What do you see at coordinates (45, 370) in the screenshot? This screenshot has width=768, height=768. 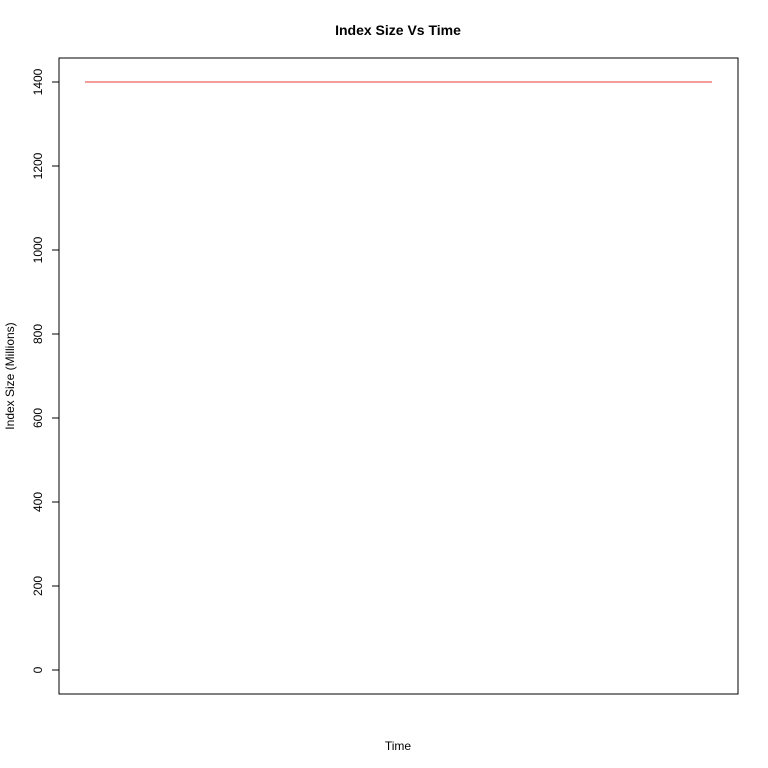 I see `y-axis: 0 200 400 600 800 1000 1200 1400` at bounding box center [45, 370].